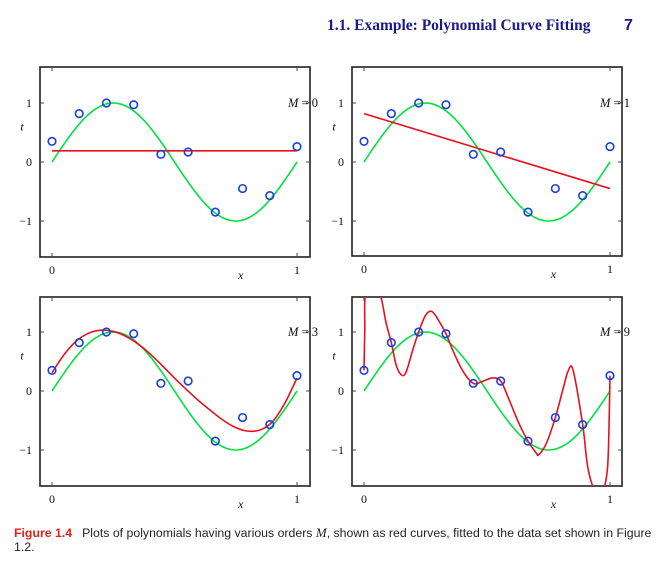  I want to click on page-header: 1.1. Example: Polynomial Curve Fitting 7, so click(330, 28).